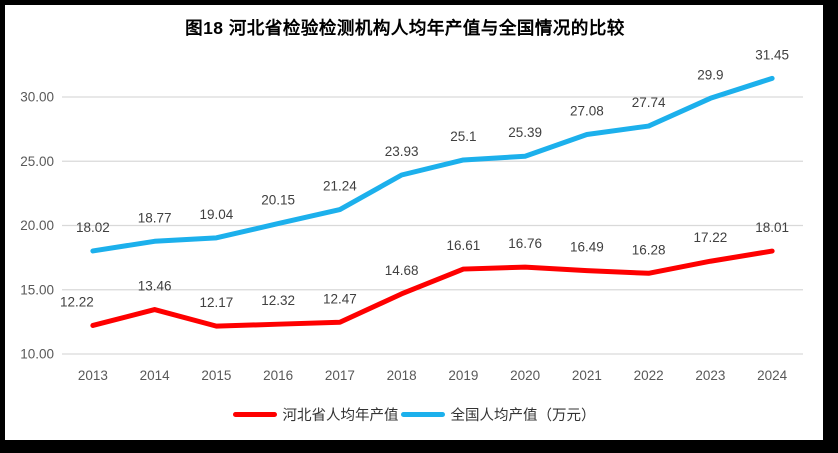 The height and width of the screenshot is (453, 838). Describe the element at coordinates (463, 245) in the screenshot. I see `data-label: 16.61` at that location.